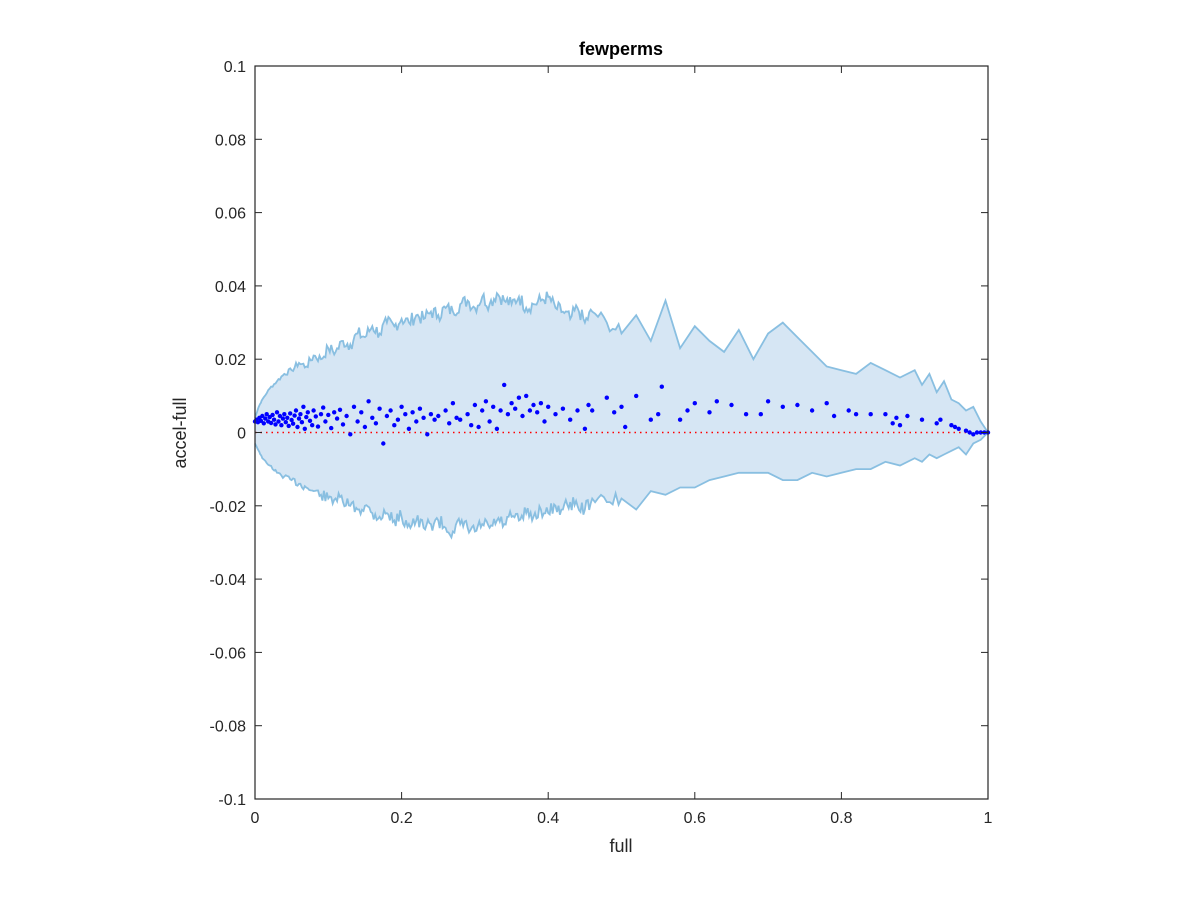  I want to click on y-tick-label: 0.06, so click(230, 214).